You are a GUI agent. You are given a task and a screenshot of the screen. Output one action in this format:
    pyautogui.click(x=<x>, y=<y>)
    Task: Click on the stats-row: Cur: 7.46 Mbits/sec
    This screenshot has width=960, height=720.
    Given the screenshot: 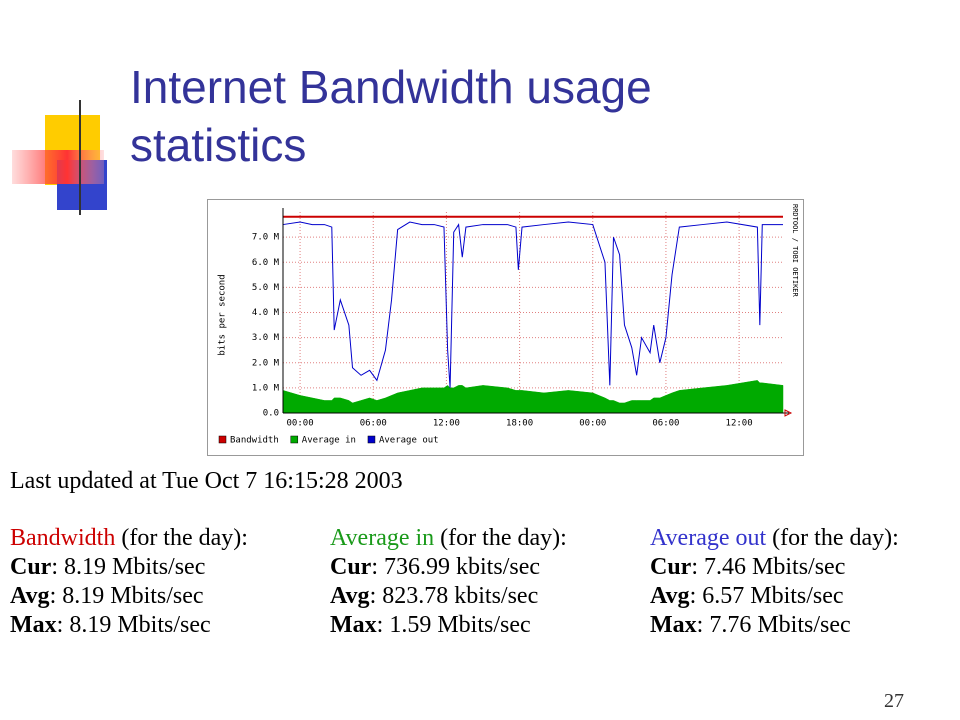 What is the action you would take?
    pyautogui.click(x=805, y=567)
    